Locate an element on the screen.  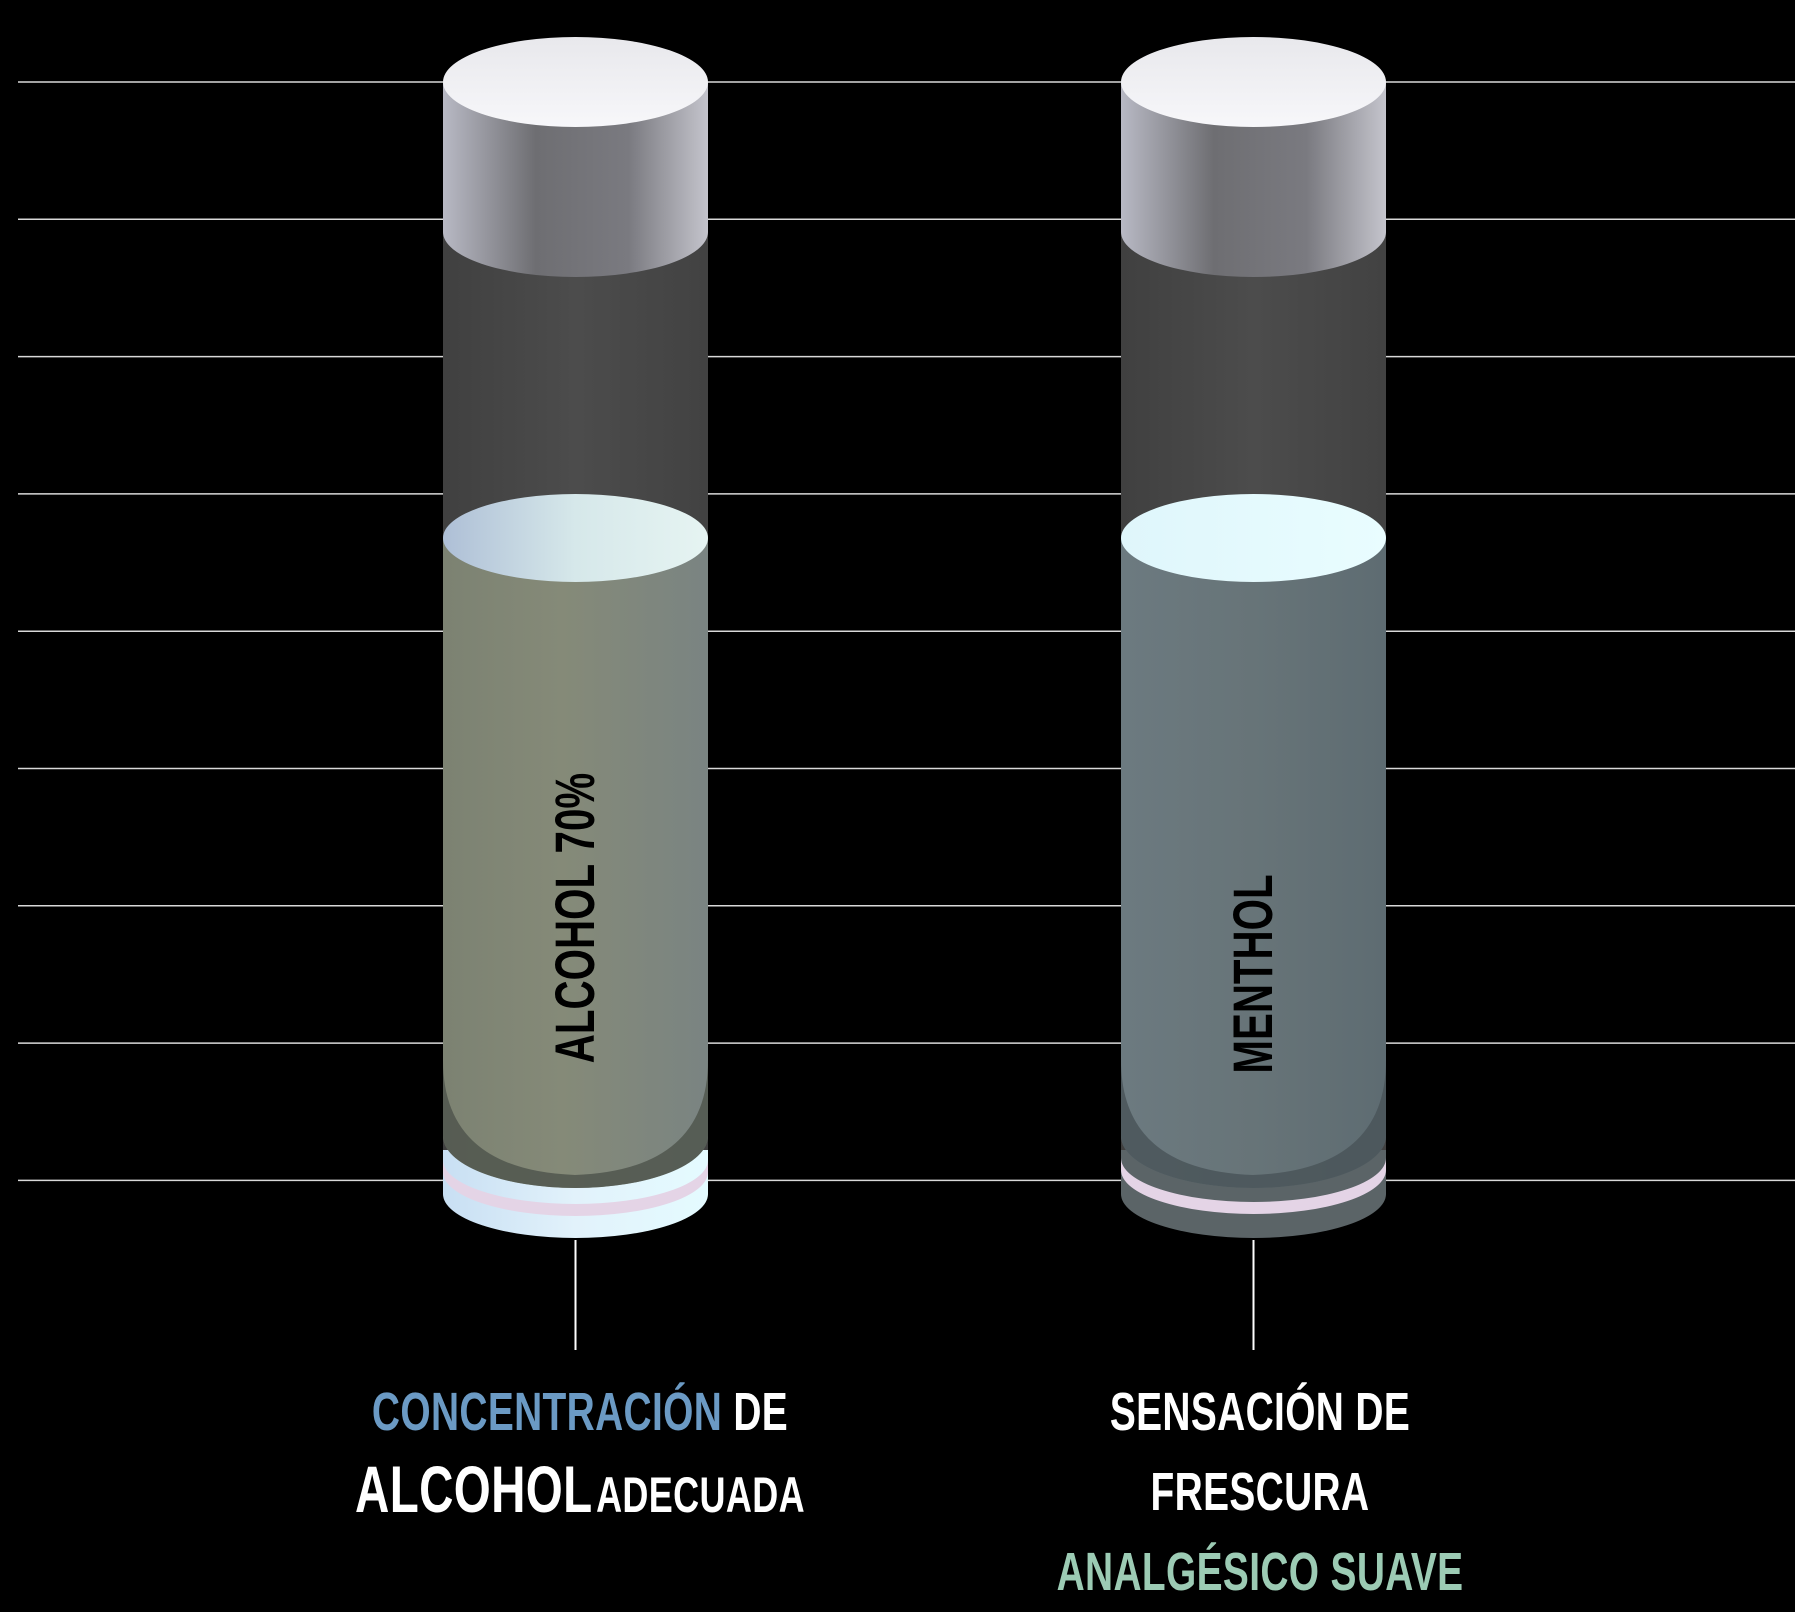
caption-menthol-line2: FRESCURA is located at coordinates (1260, 1492).